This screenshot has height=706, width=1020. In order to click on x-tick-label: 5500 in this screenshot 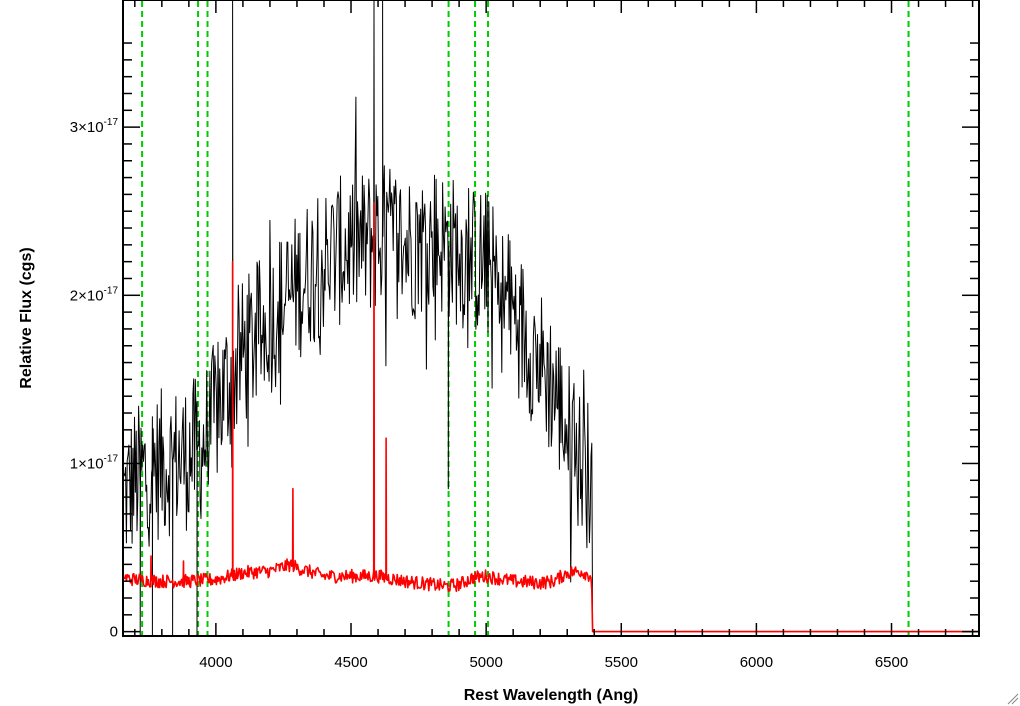, I will do `click(621, 662)`.